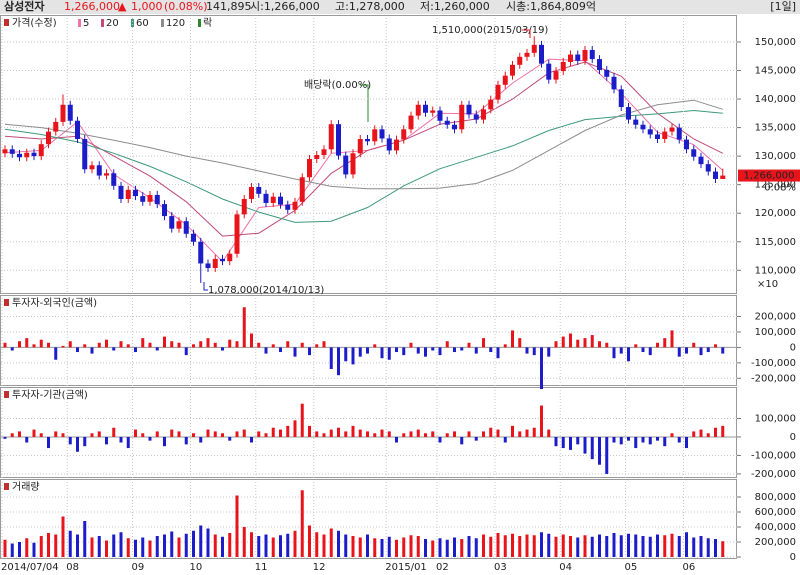 The height and width of the screenshot is (575, 800). I want to click on legend-swatch, so click(199, 23).